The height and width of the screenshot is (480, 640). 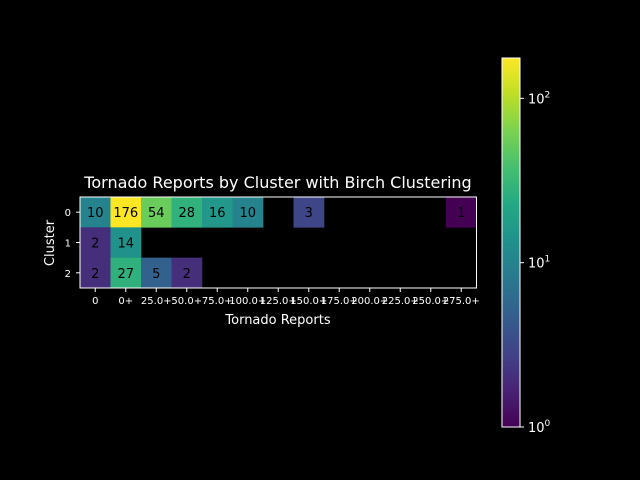 What do you see at coordinates (68, 213) in the screenshot?
I see `y-tick-label: 0` at bounding box center [68, 213].